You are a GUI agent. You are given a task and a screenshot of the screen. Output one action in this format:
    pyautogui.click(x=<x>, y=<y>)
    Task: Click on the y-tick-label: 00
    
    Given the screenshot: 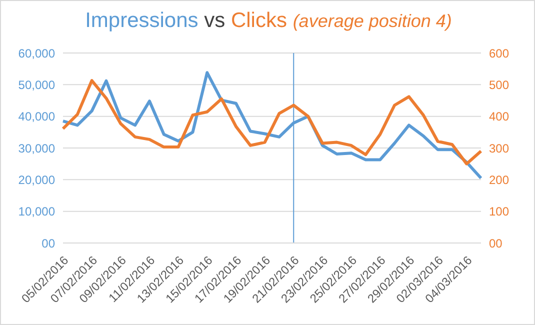 What is the action you would take?
    pyautogui.click(x=49, y=243)
    